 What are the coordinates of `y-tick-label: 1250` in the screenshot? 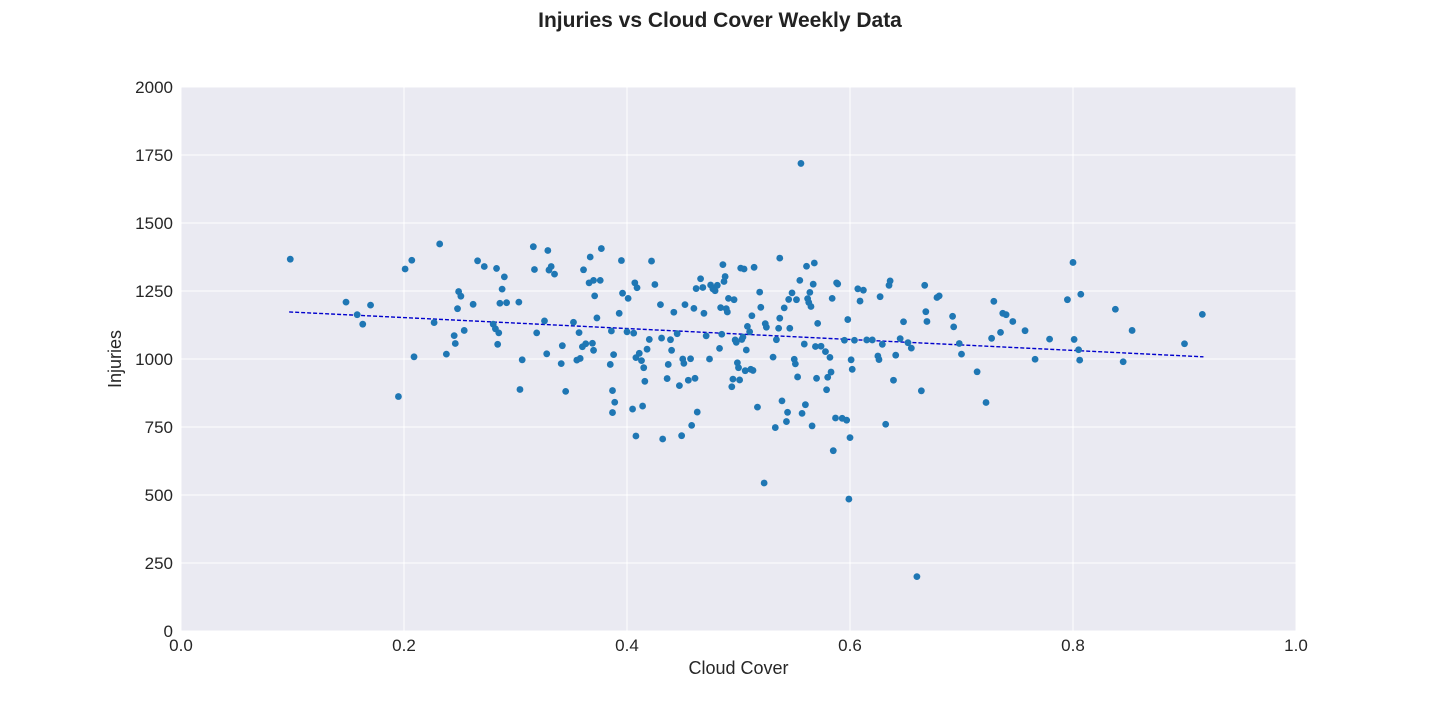 It's located at (154, 291).